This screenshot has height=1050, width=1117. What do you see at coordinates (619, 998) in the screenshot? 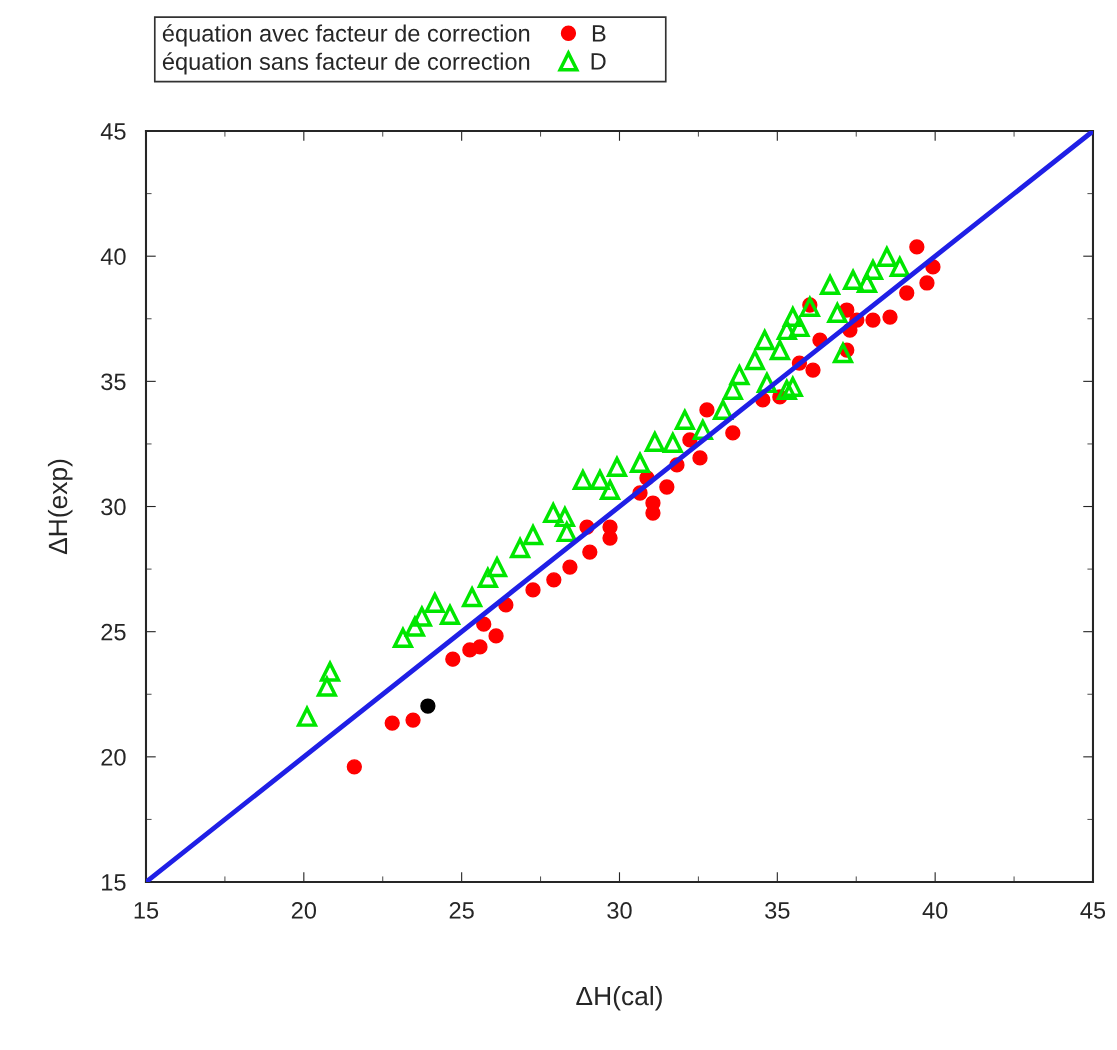
I see `x-axis-title: ΔH(cal)` at bounding box center [619, 998].